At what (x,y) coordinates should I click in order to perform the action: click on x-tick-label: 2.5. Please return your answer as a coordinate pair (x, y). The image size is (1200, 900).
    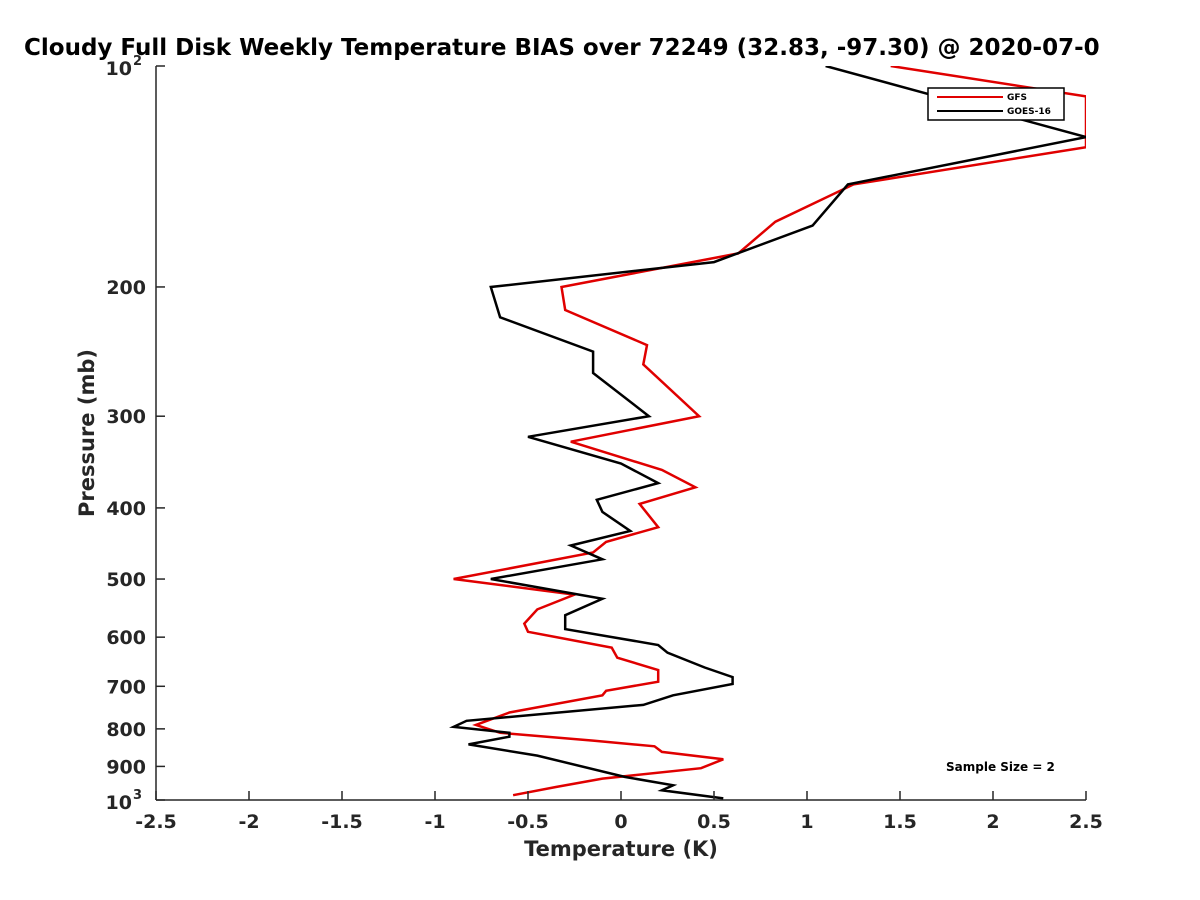
    Looking at the image, I should click on (1086, 822).